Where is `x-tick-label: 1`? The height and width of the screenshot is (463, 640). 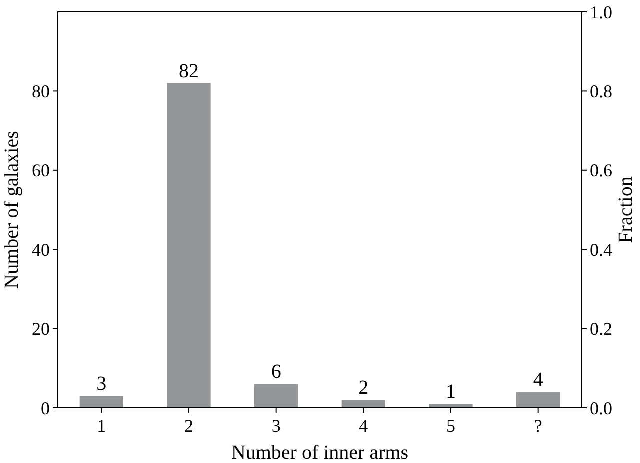 x-tick-label: 1 is located at coordinates (101, 426).